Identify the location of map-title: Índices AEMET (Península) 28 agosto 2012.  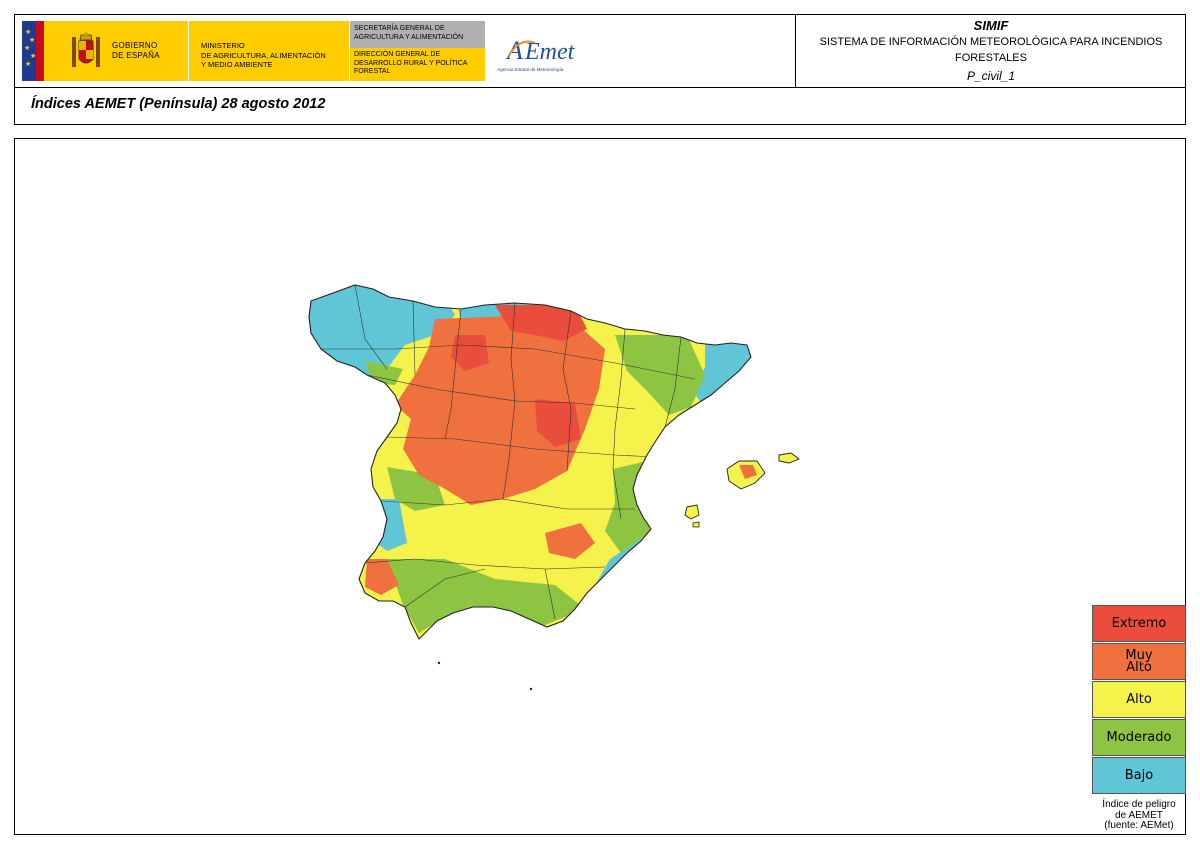
(178, 104).